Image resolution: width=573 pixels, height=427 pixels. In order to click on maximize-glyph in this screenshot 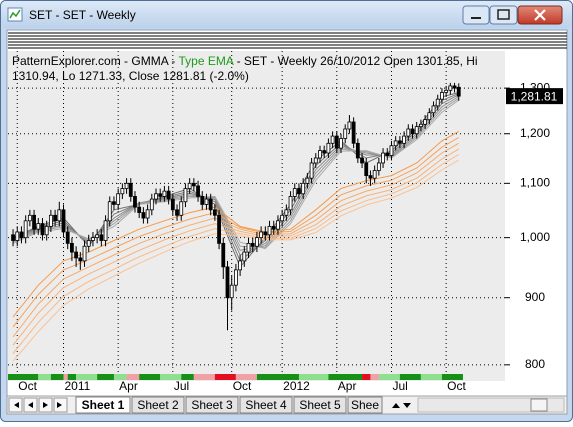, I will do `click(503, 14)`.